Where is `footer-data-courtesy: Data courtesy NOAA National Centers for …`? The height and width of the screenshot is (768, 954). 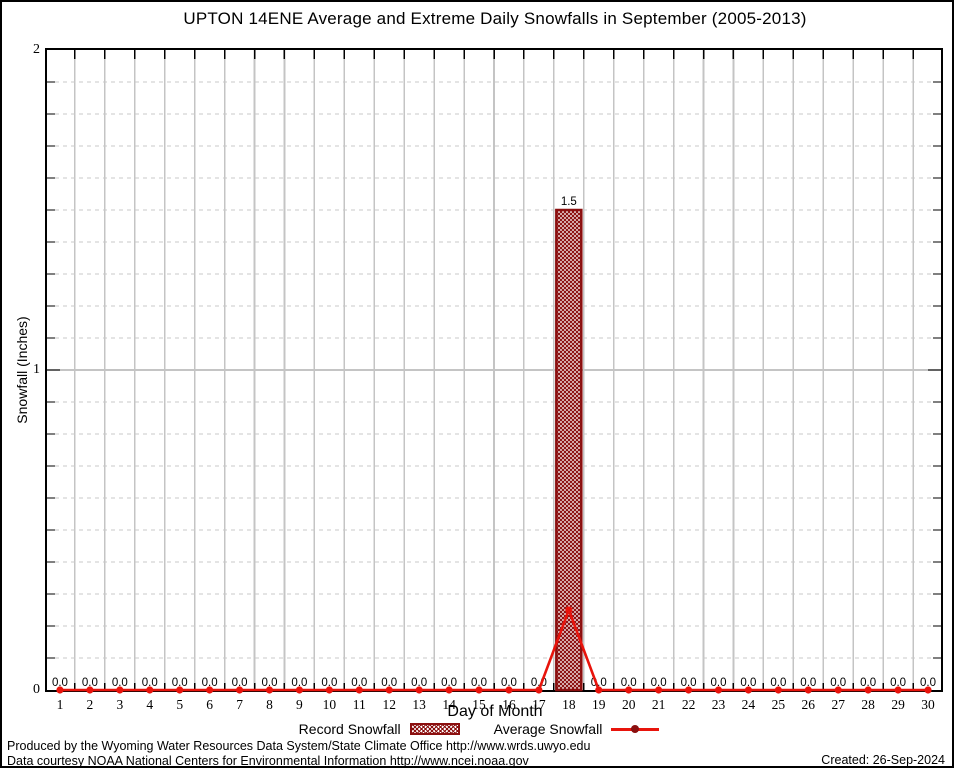
footer-data-courtesy: Data courtesy NOAA National Centers for … is located at coordinates (268, 761).